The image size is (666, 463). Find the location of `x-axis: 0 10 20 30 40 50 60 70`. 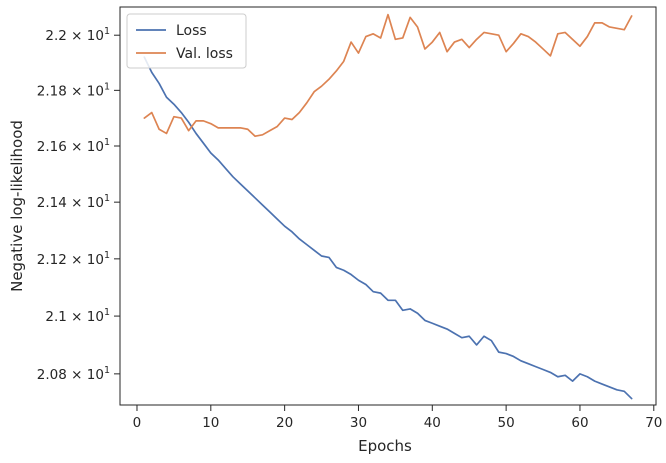

x-axis: 0 10 20 30 40 50 60 70 is located at coordinates (397, 418).